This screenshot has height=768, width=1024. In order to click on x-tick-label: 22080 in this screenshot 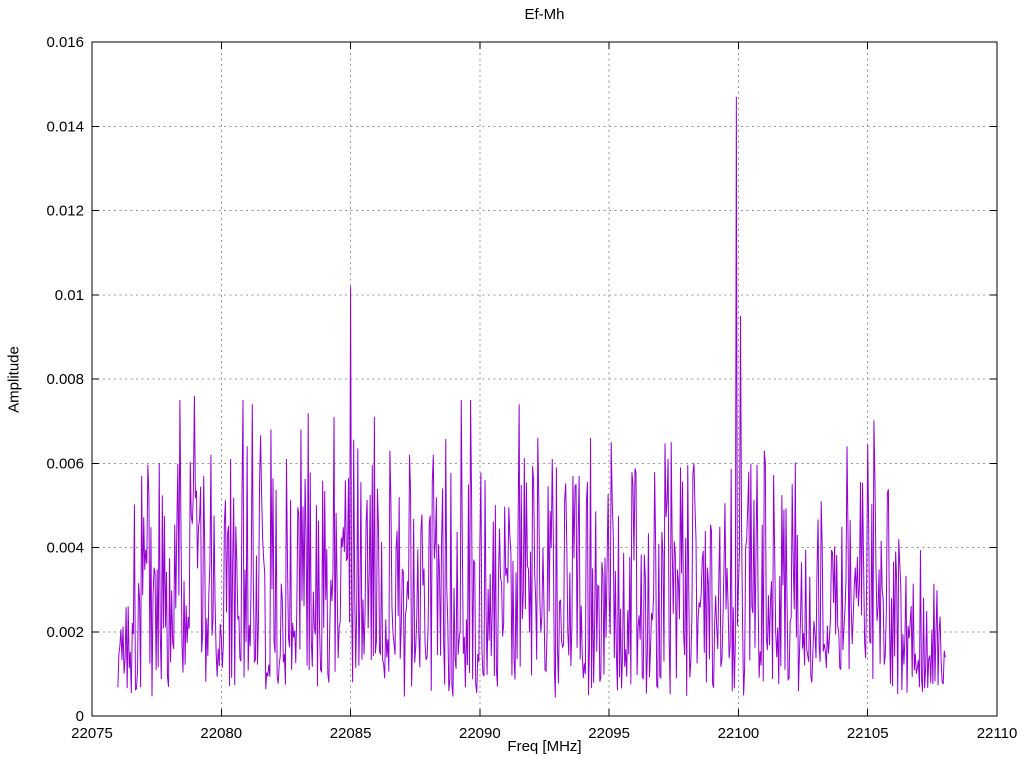, I will do `click(221, 733)`.